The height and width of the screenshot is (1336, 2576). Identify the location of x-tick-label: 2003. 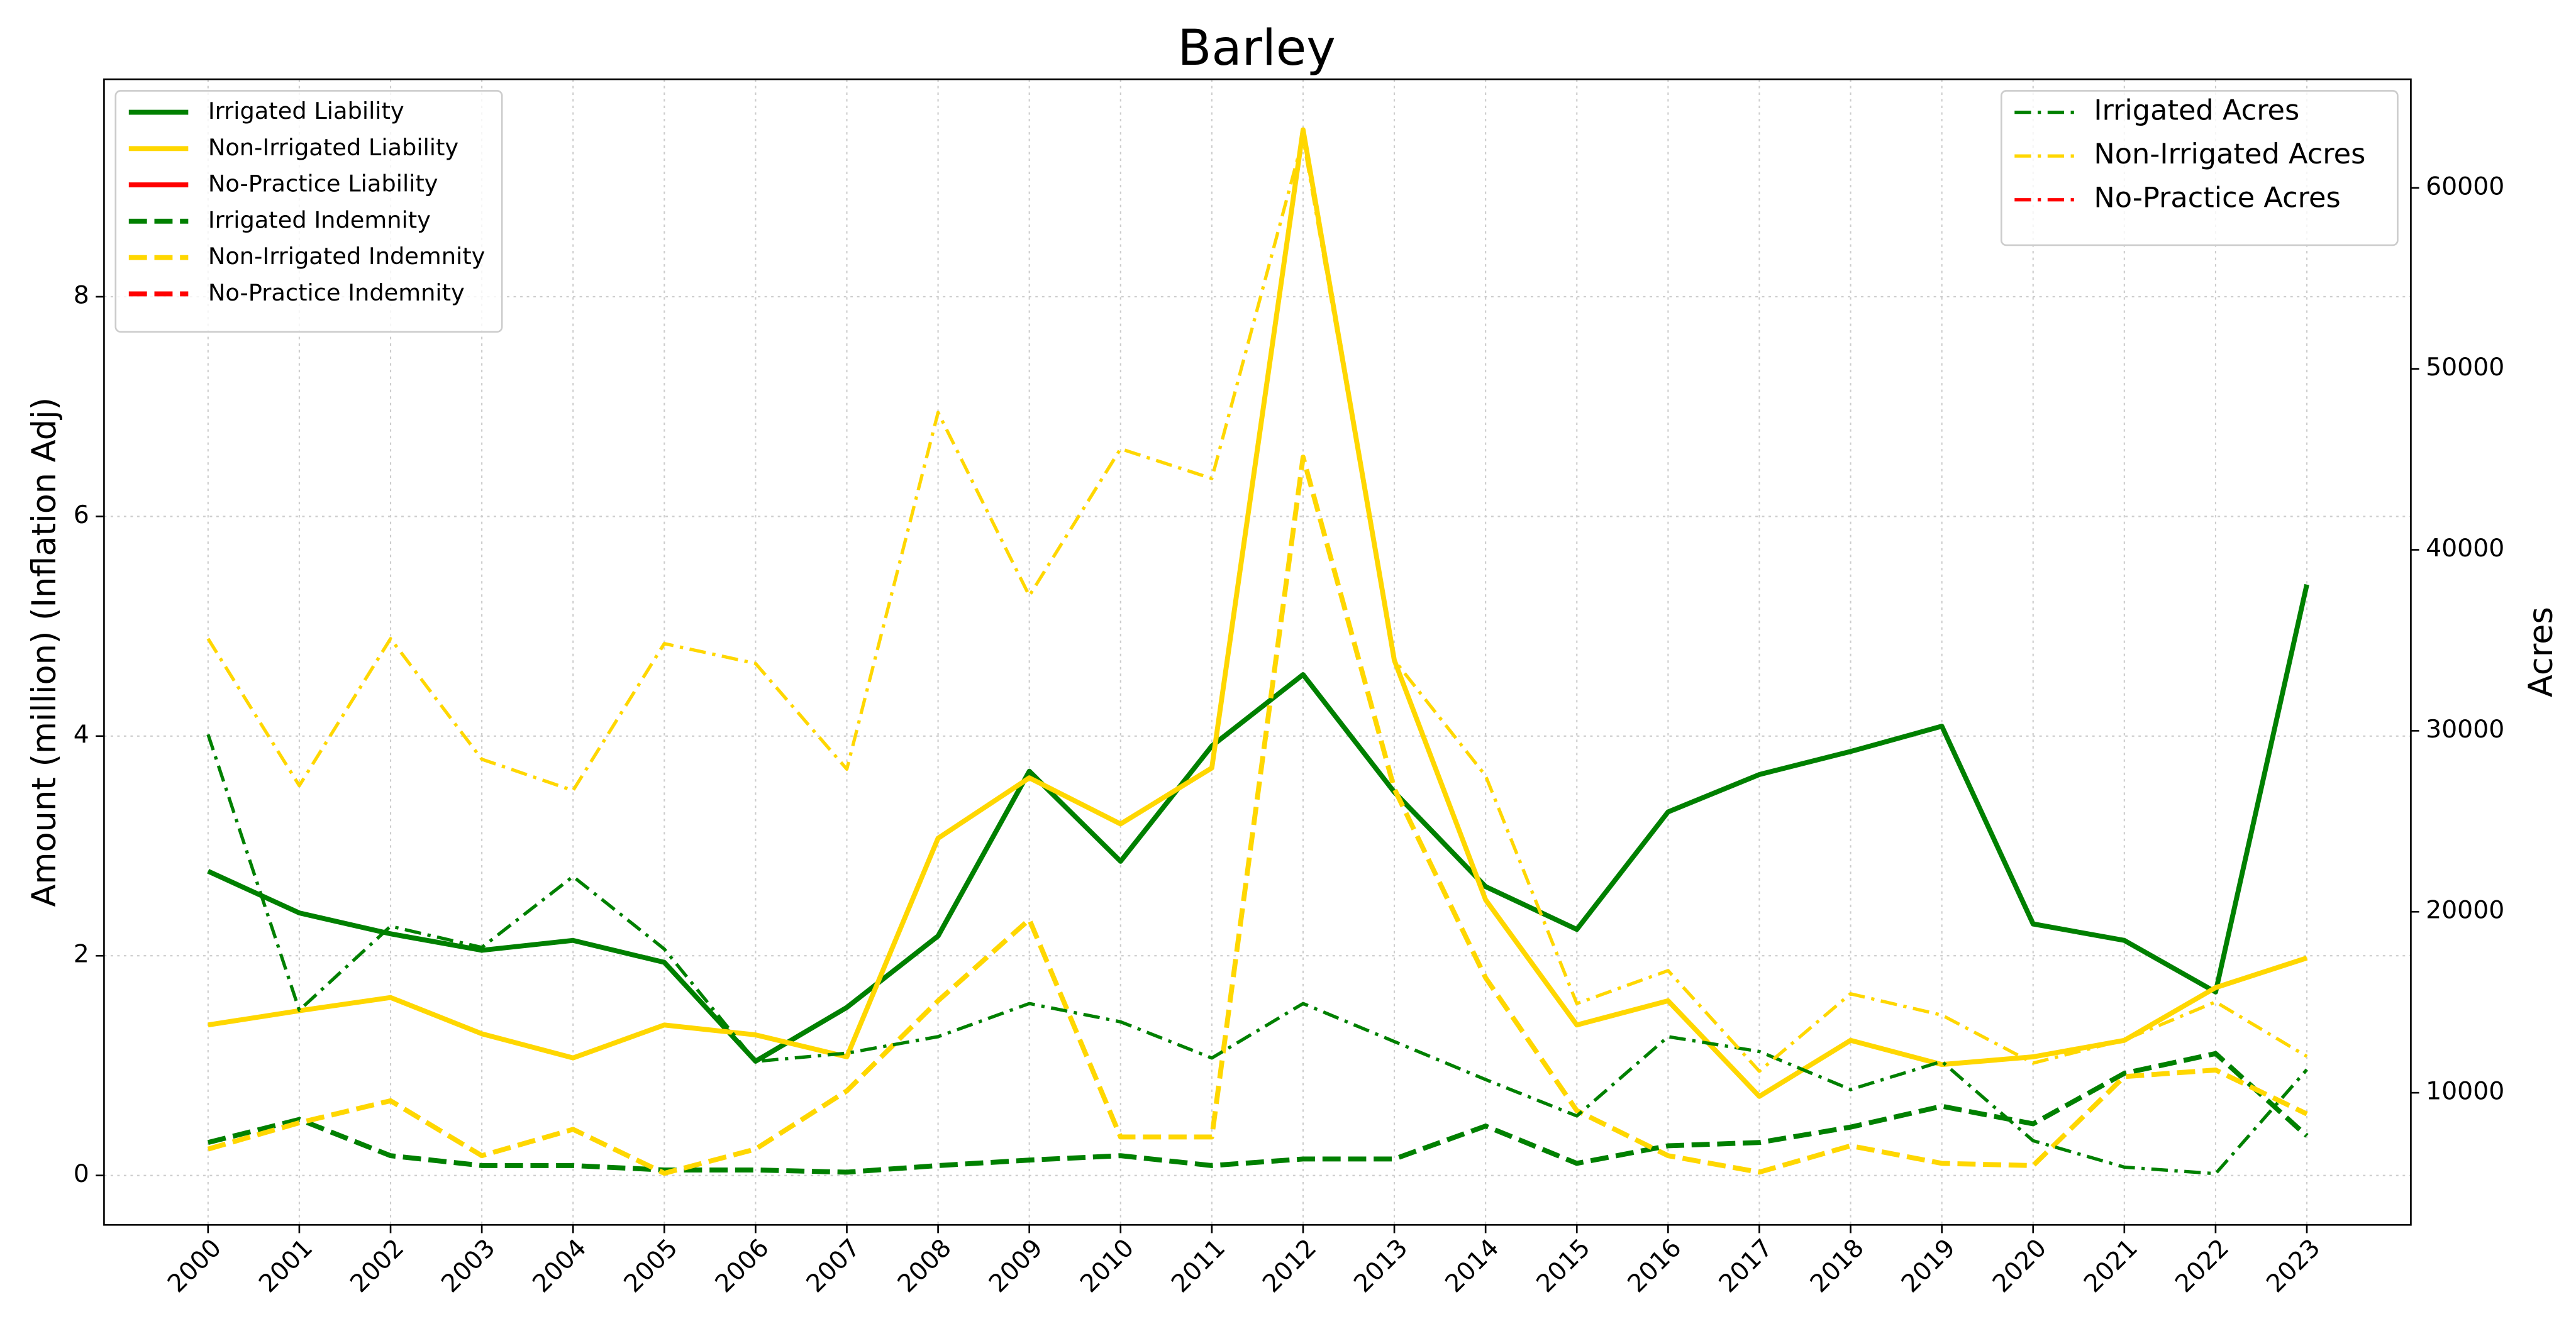
(468, 1266).